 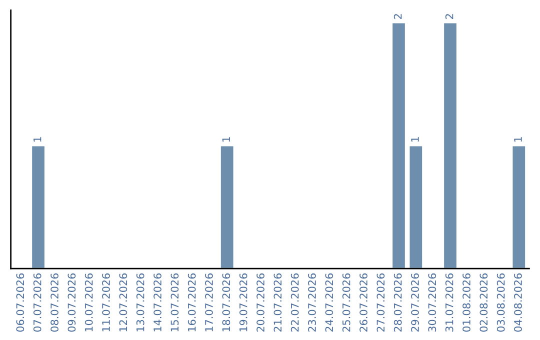 What do you see at coordinates (278, 302) in the screenshot?
I see `x-tick-label: 21.07.2026` at bounding box center [278, 302].